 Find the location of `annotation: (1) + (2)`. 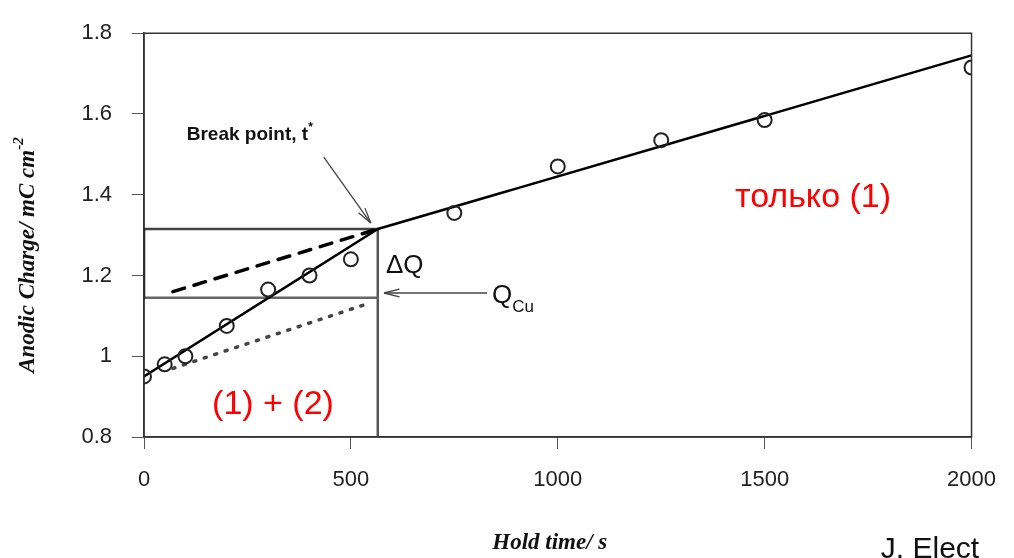

annotation: (1) + (2) is located at coordinates (273, 402).